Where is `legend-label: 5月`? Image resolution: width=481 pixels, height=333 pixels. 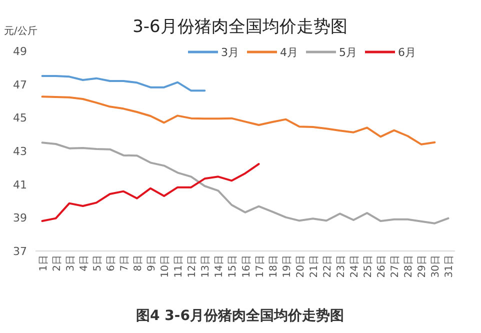
legend-label: 5月 is located at coordinates (348, 52).